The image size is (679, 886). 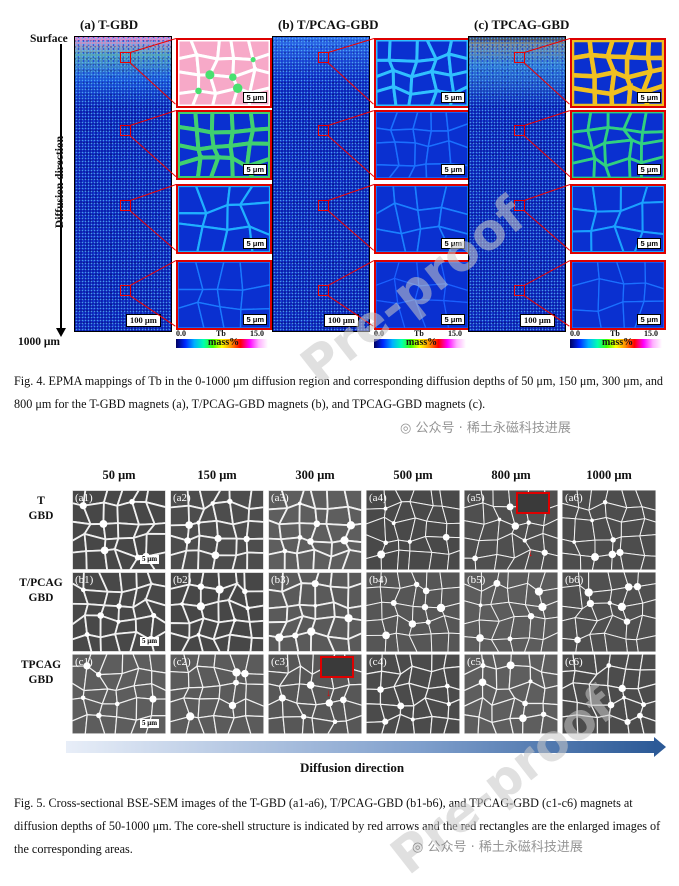 I want to click on bse-sem-image: (c2), so click(x=217, y=694).